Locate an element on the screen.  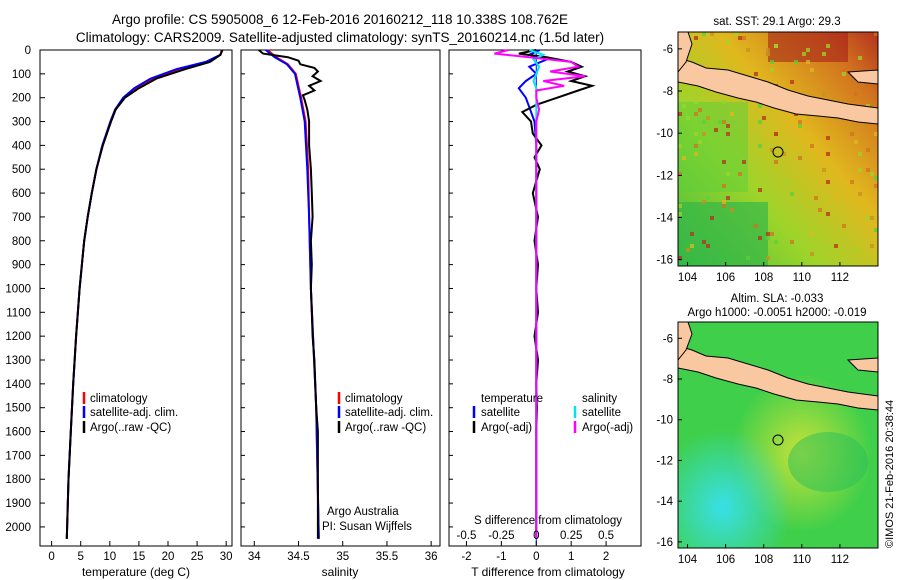
sst-lat-tick-label: -6 is located at coordinates (668, 50).